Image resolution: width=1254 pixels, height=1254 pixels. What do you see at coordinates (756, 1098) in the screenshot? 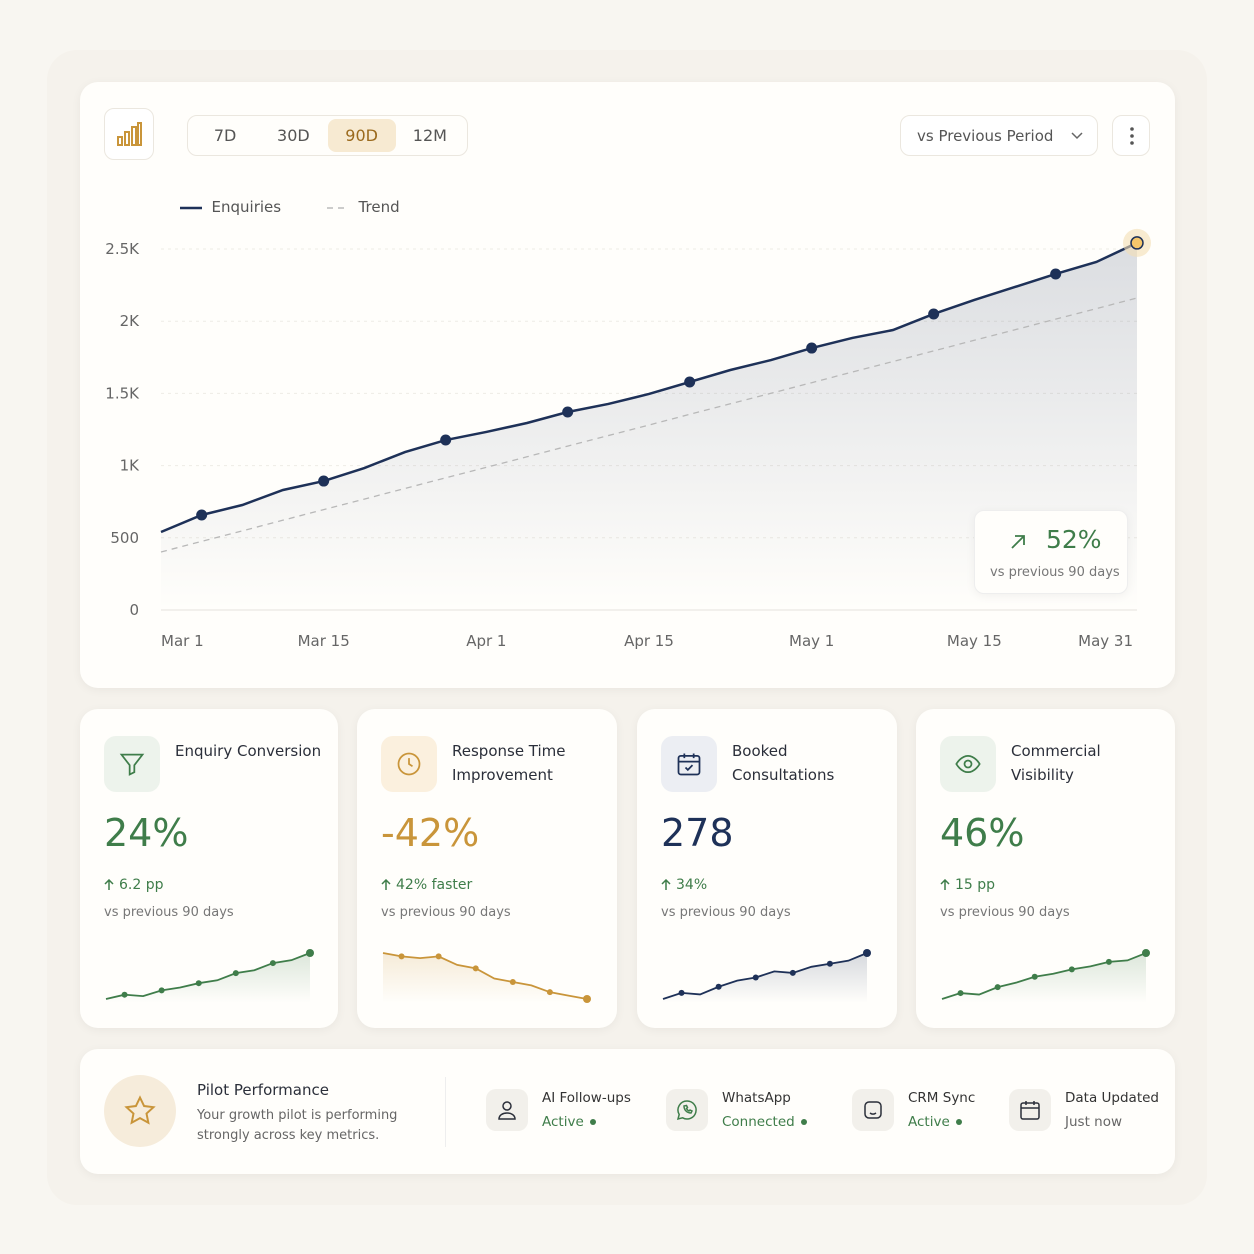
I see `status-label: WhatsApp` at bounding box center [756, 1098].